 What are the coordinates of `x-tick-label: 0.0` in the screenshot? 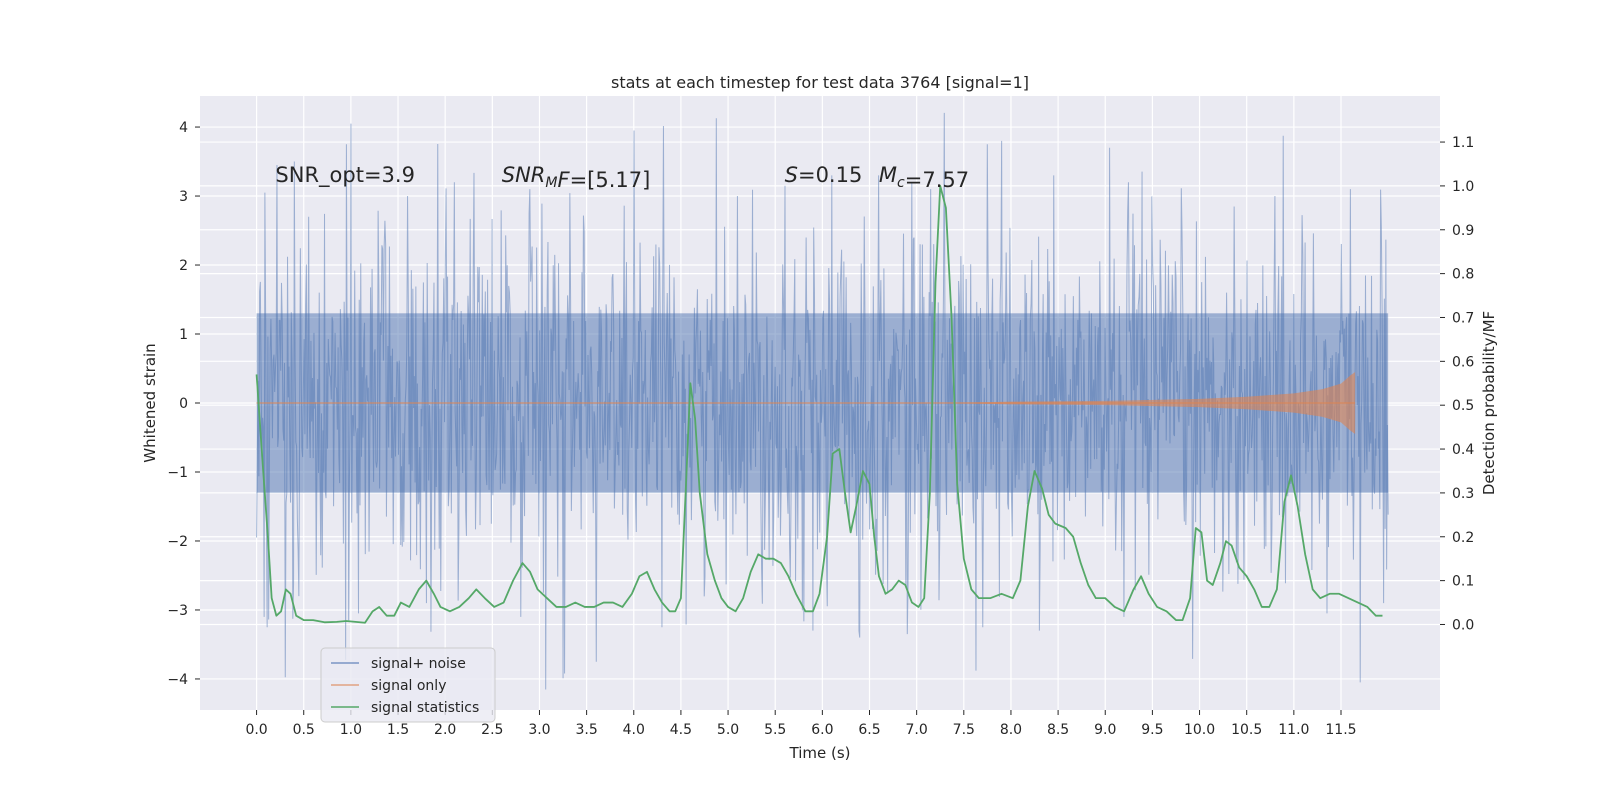 It's located at (256, 730).